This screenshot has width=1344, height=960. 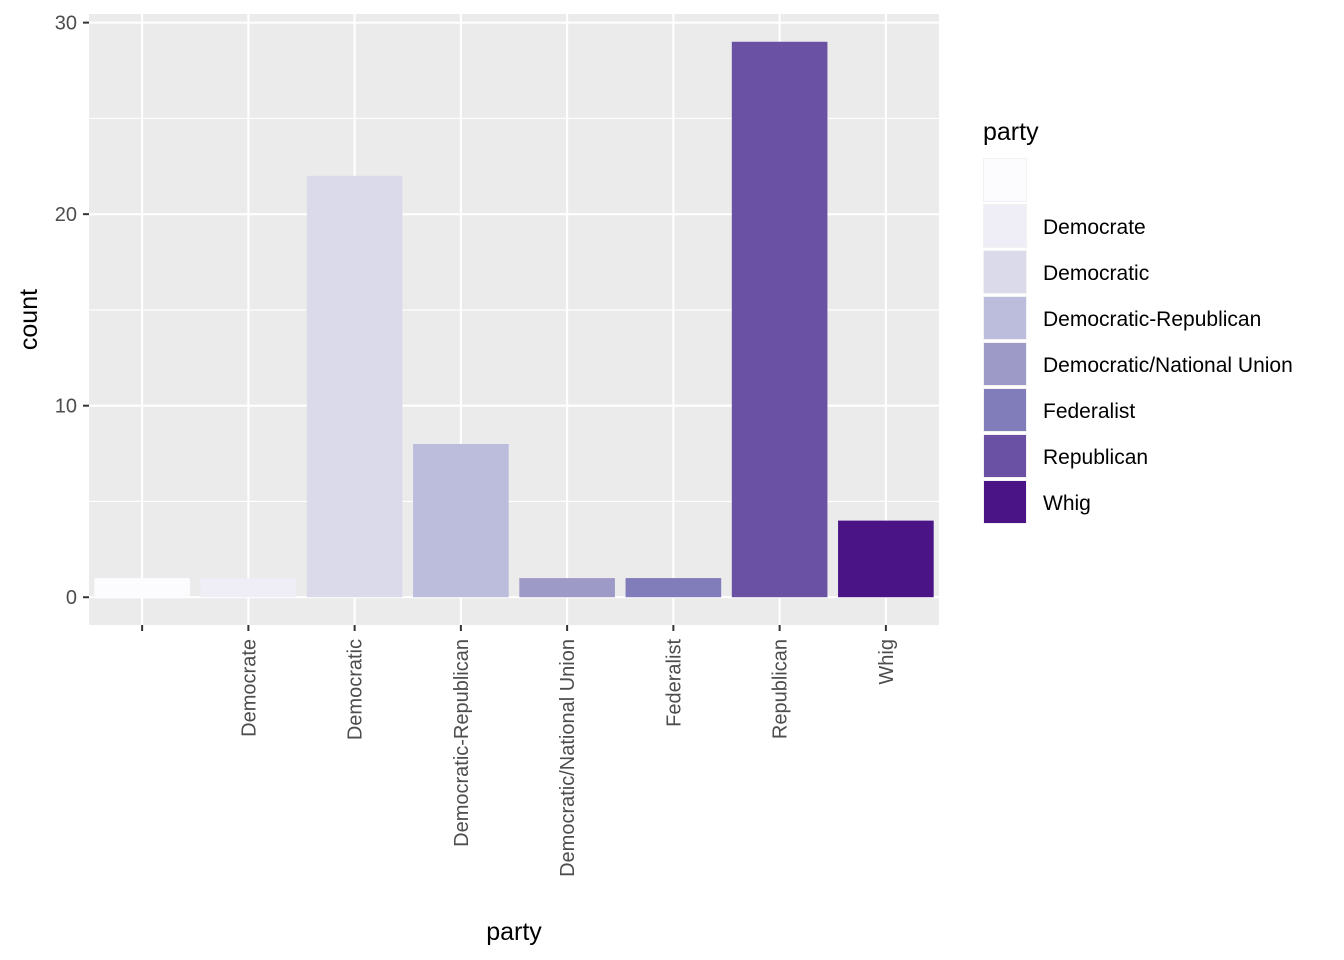 I want to click on y-tick-label: 30, so click(x=66, y=24).